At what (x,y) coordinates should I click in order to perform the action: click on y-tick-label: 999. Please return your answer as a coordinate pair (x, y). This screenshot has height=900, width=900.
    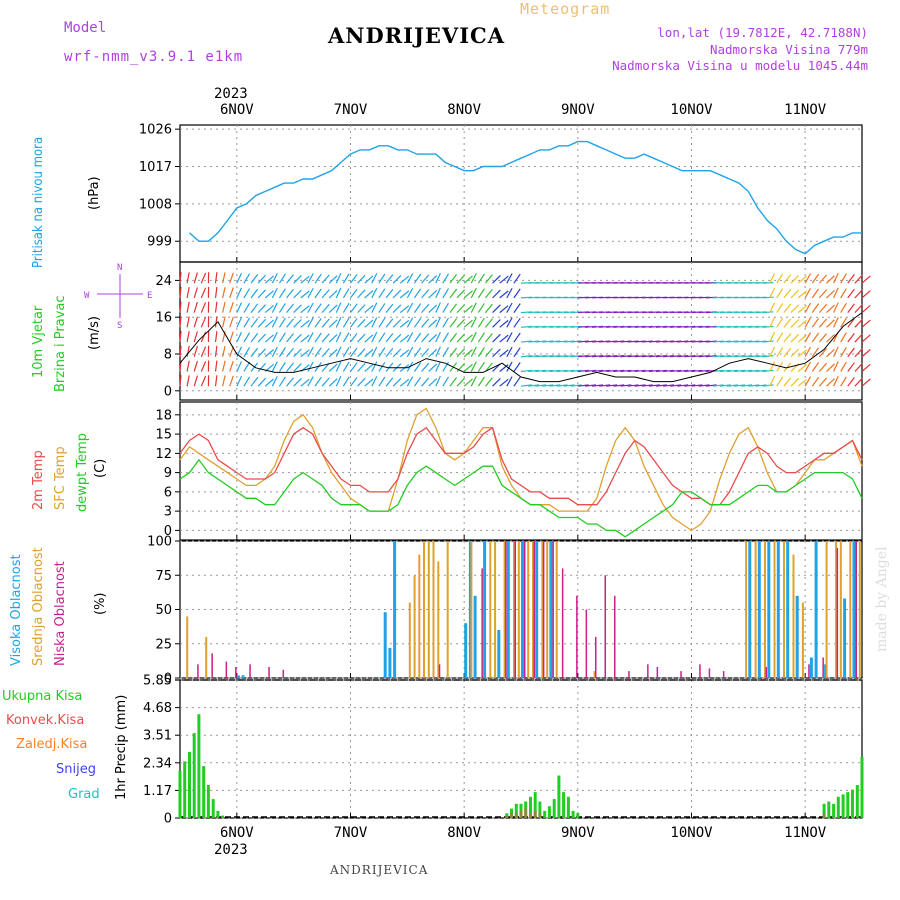
    Looking at the image, I should click on (159, 242).